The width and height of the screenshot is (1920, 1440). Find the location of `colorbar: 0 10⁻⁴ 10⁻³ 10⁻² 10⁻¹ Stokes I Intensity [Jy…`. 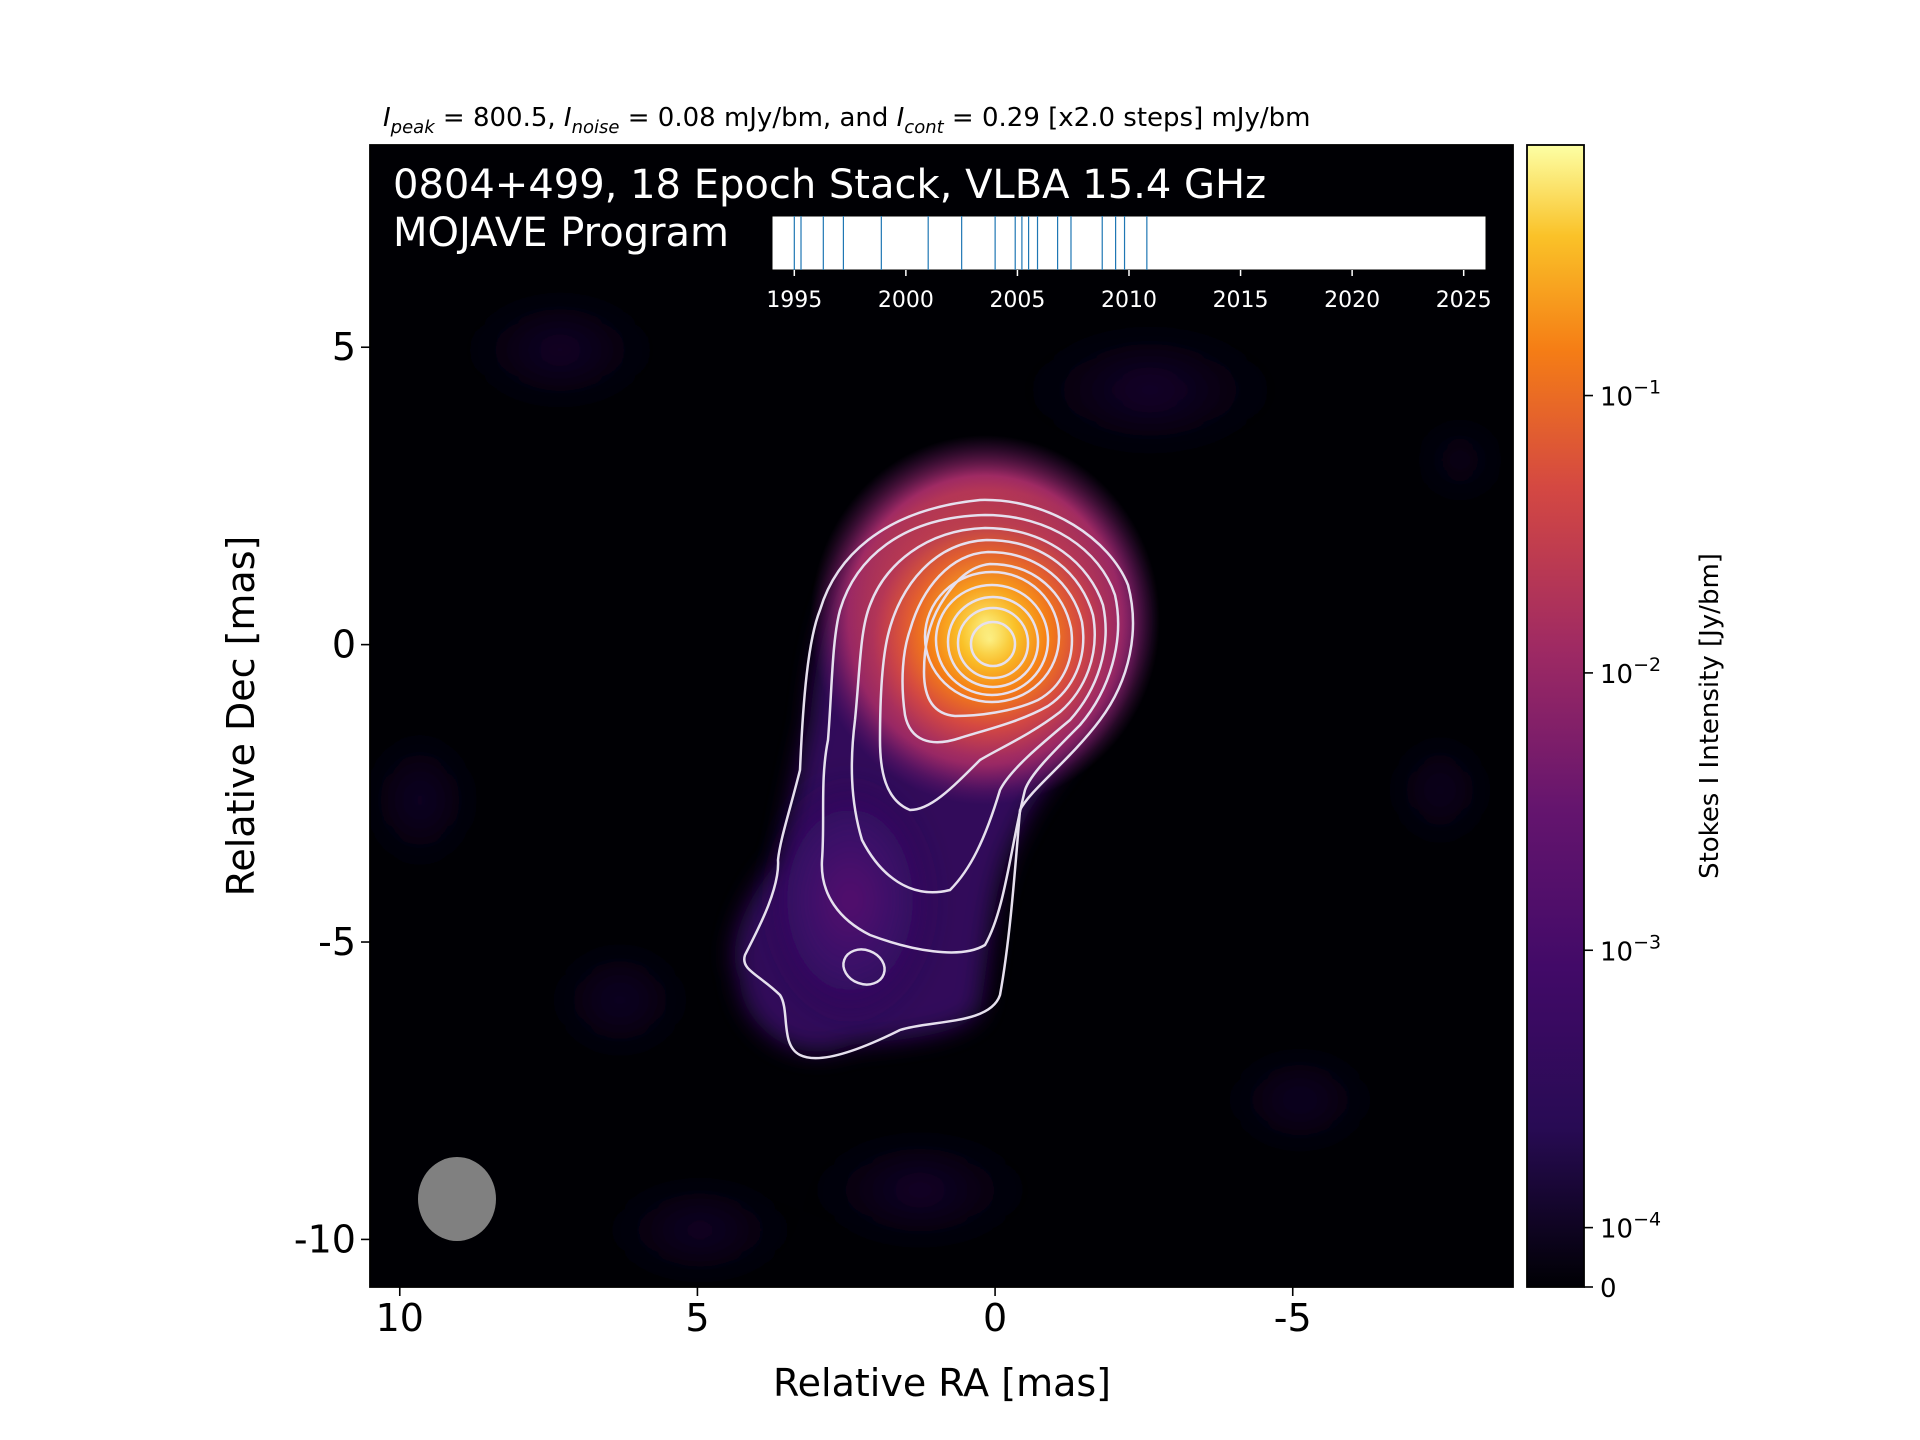

colorbar: 0 10⁻⁴ 10⁻³ 10⁻² 10⁻¹ Stokes I Intensity [Jy… is located at coordinates (1625, 724).